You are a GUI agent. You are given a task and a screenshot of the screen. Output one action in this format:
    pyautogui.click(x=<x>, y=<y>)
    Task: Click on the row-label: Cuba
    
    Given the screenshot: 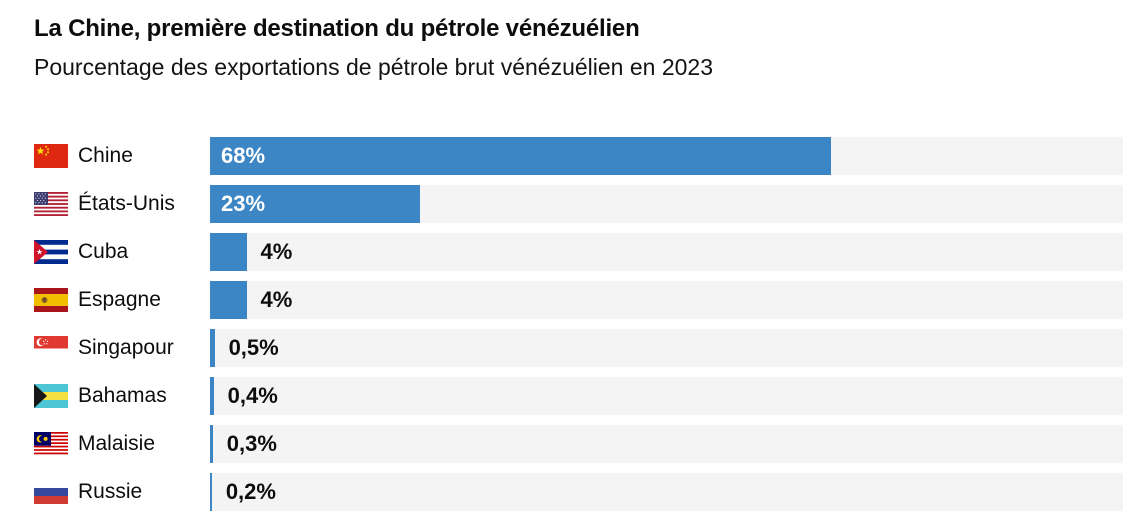 What is the action you would take?
    pyautogui.click(x=122, y=252)
    